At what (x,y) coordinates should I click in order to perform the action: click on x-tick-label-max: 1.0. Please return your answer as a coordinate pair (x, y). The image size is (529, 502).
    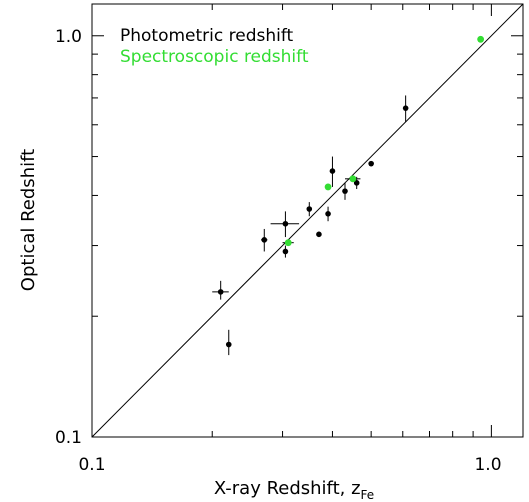
    Looking at the image, I should click on (487, 465).